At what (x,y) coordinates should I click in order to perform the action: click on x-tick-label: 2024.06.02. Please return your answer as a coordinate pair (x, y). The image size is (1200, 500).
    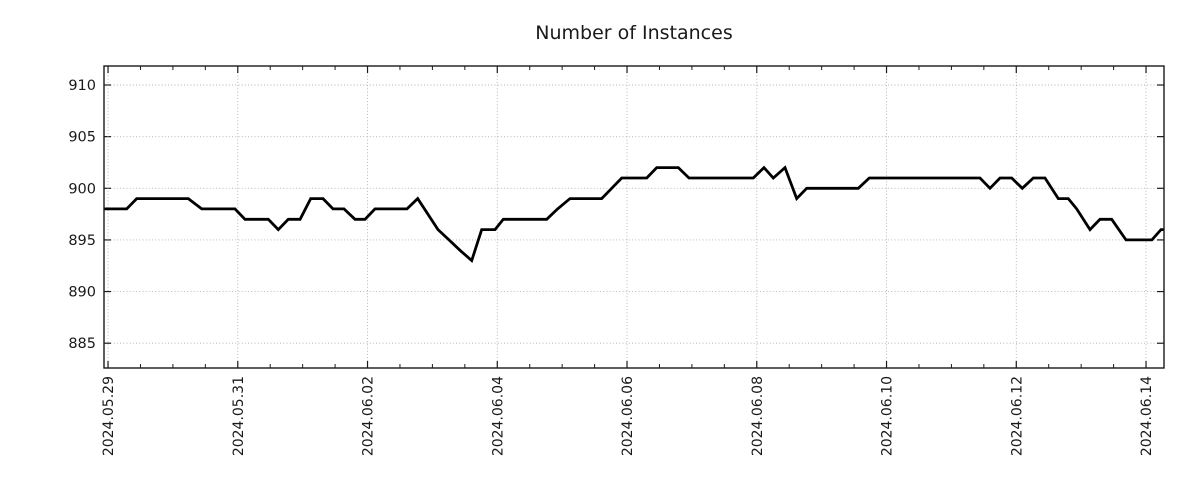
    Looking at the image, I should click on (369, 416).